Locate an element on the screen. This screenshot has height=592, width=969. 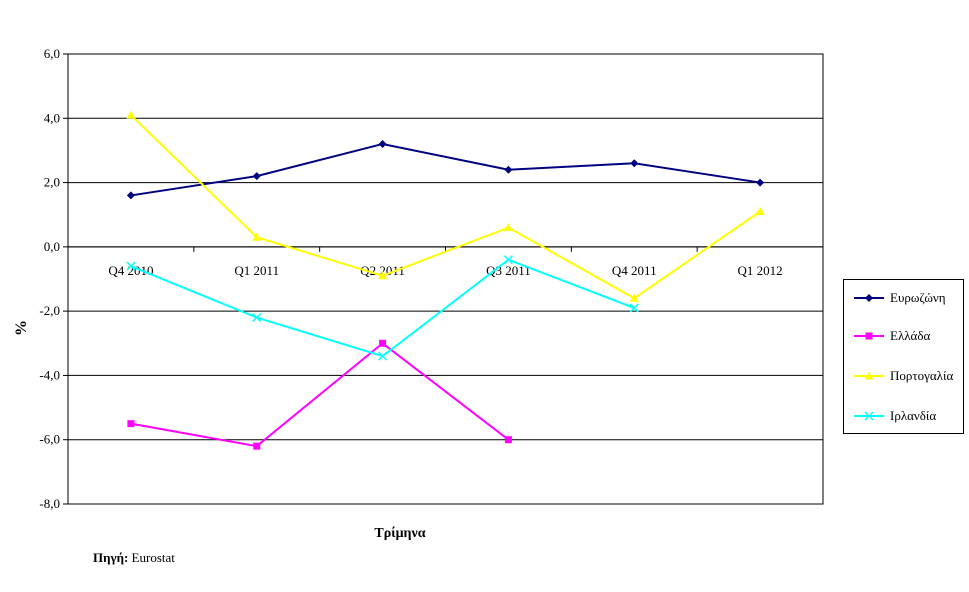
y-axis-label: % is located at coordinates (21, 328).